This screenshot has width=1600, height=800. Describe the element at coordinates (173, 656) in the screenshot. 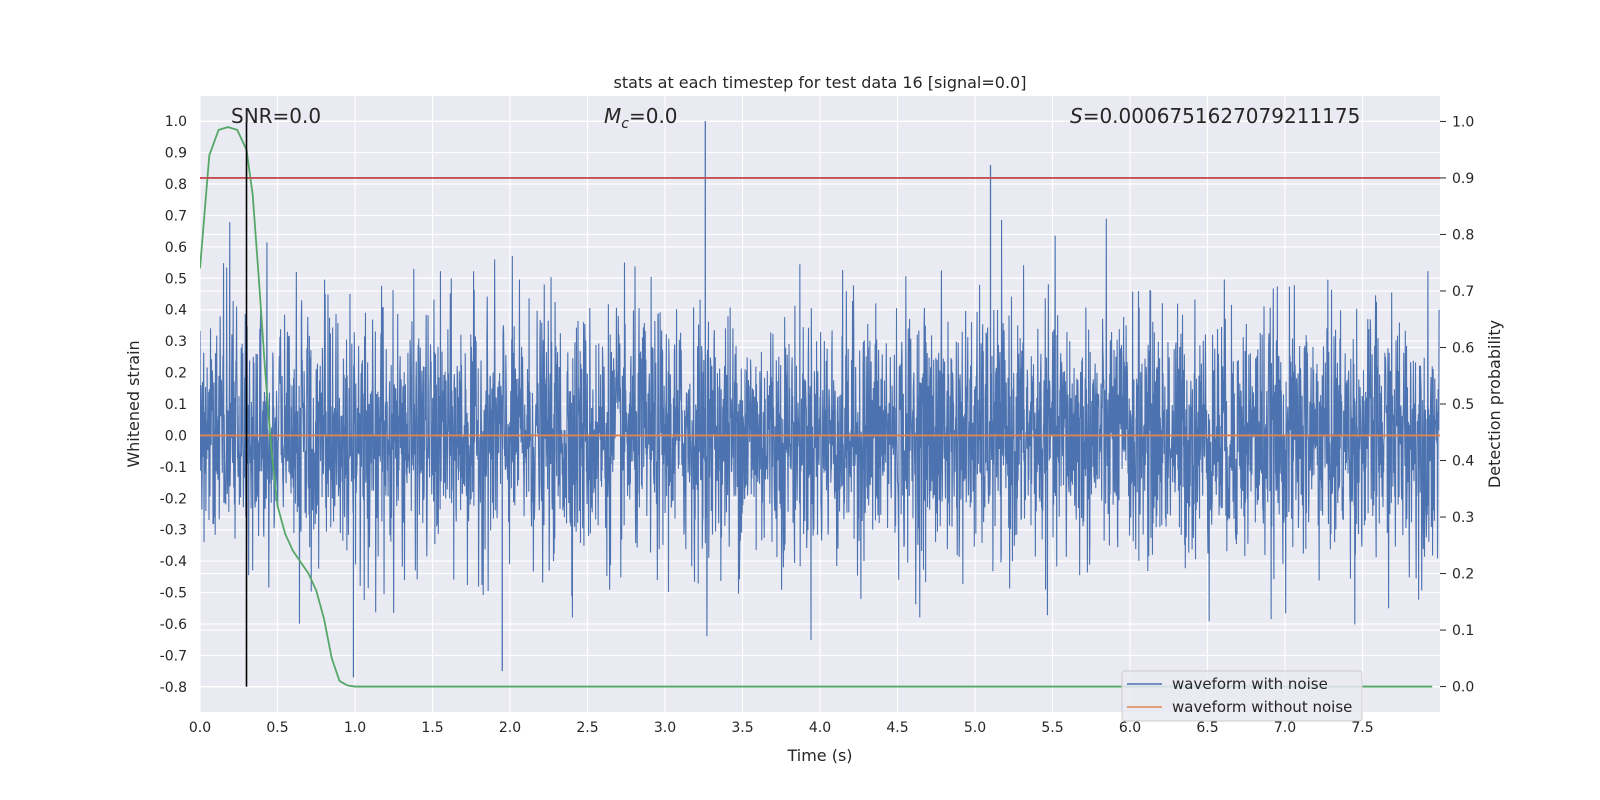

I see `y-tick-label-left: -0.7` at that location.